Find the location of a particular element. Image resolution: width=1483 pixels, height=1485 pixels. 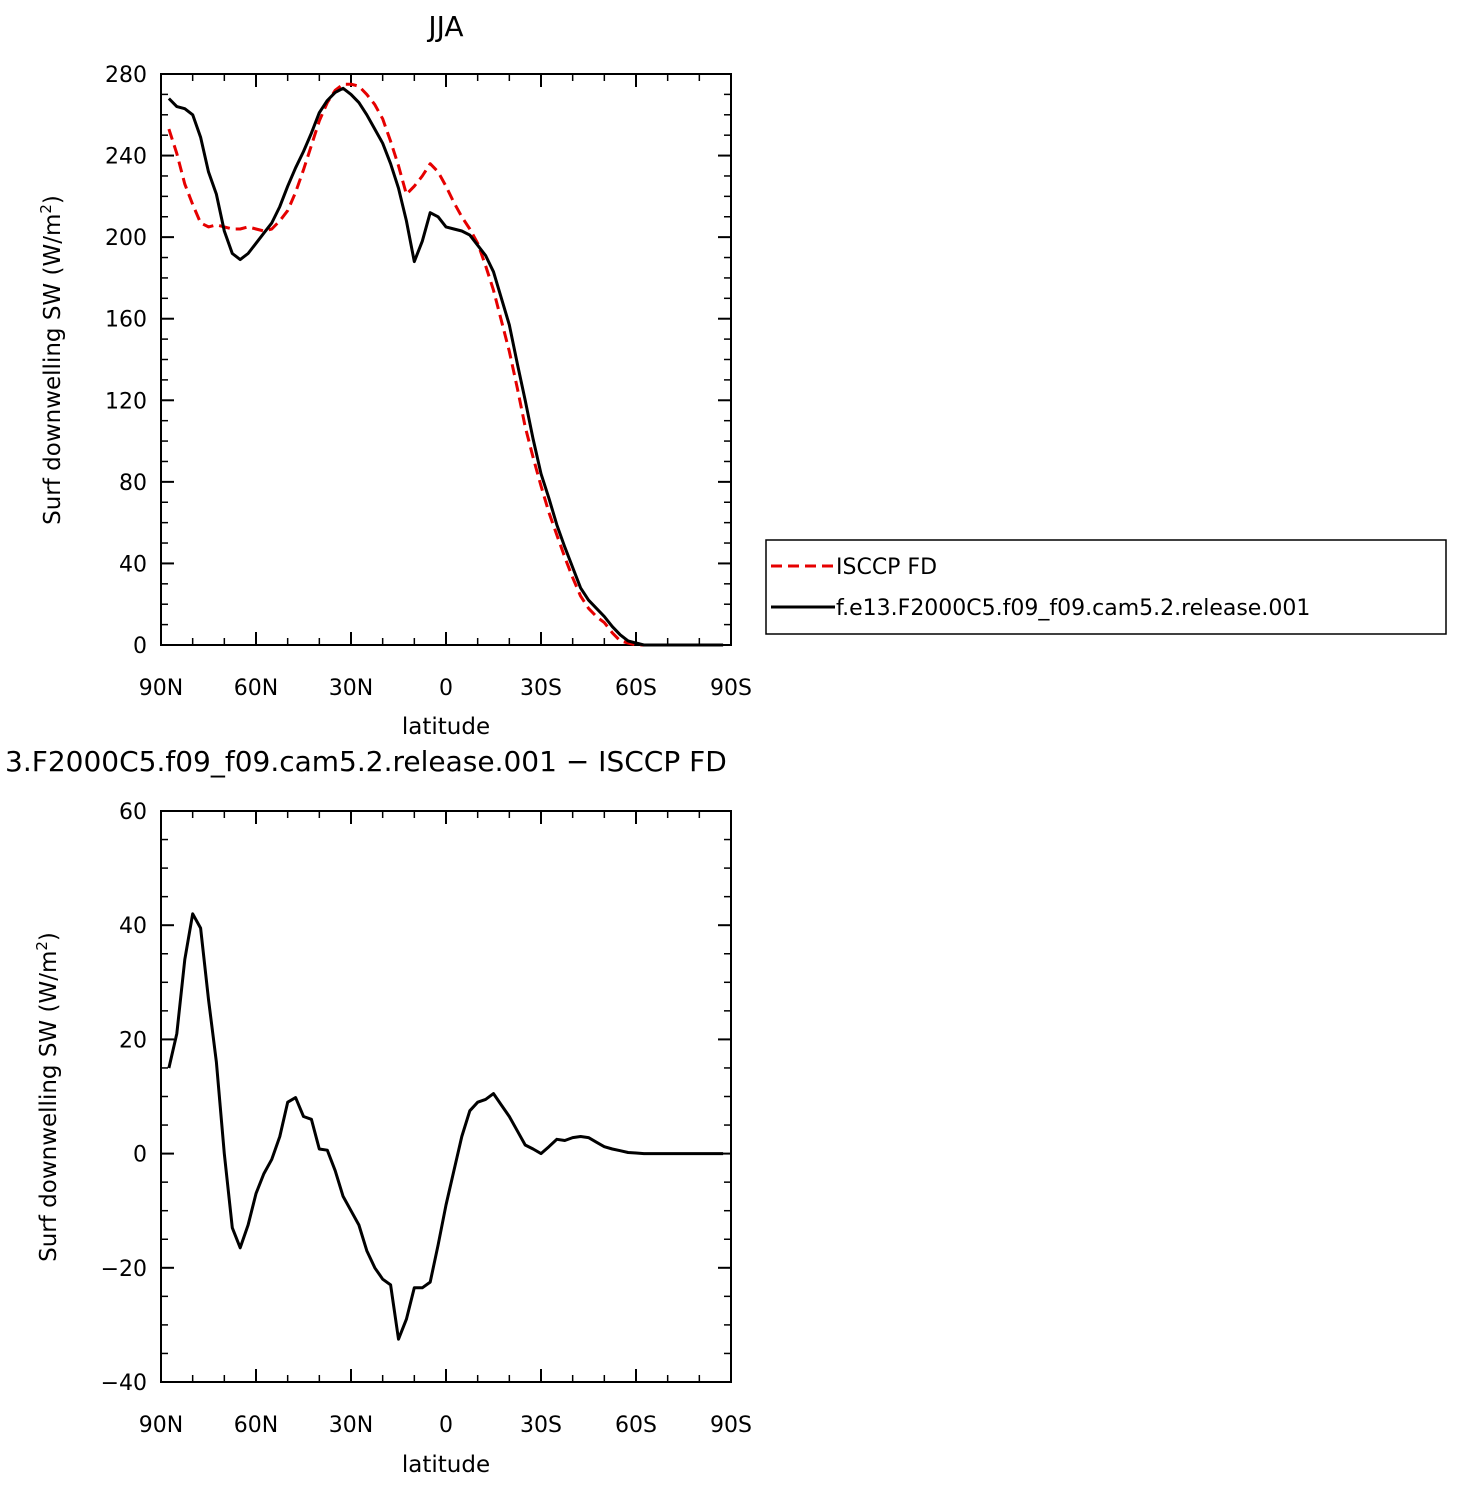

top-axis-ticks is located at coordinates (446, 359).